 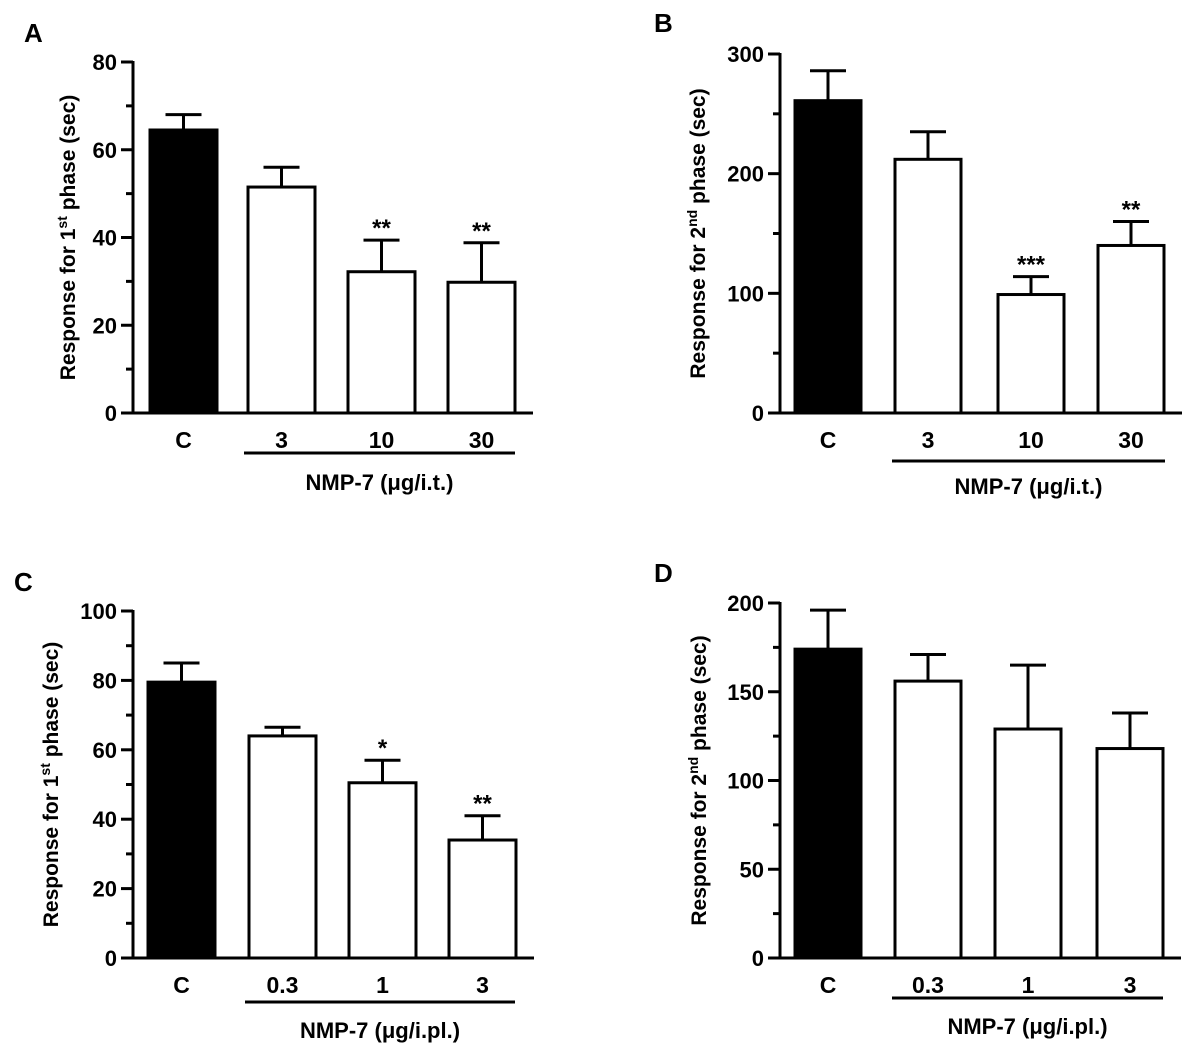 What do you see at coordinates (33, 33) in the screenshot?
I see `panel-label: A` at bounding box center [33, 33].